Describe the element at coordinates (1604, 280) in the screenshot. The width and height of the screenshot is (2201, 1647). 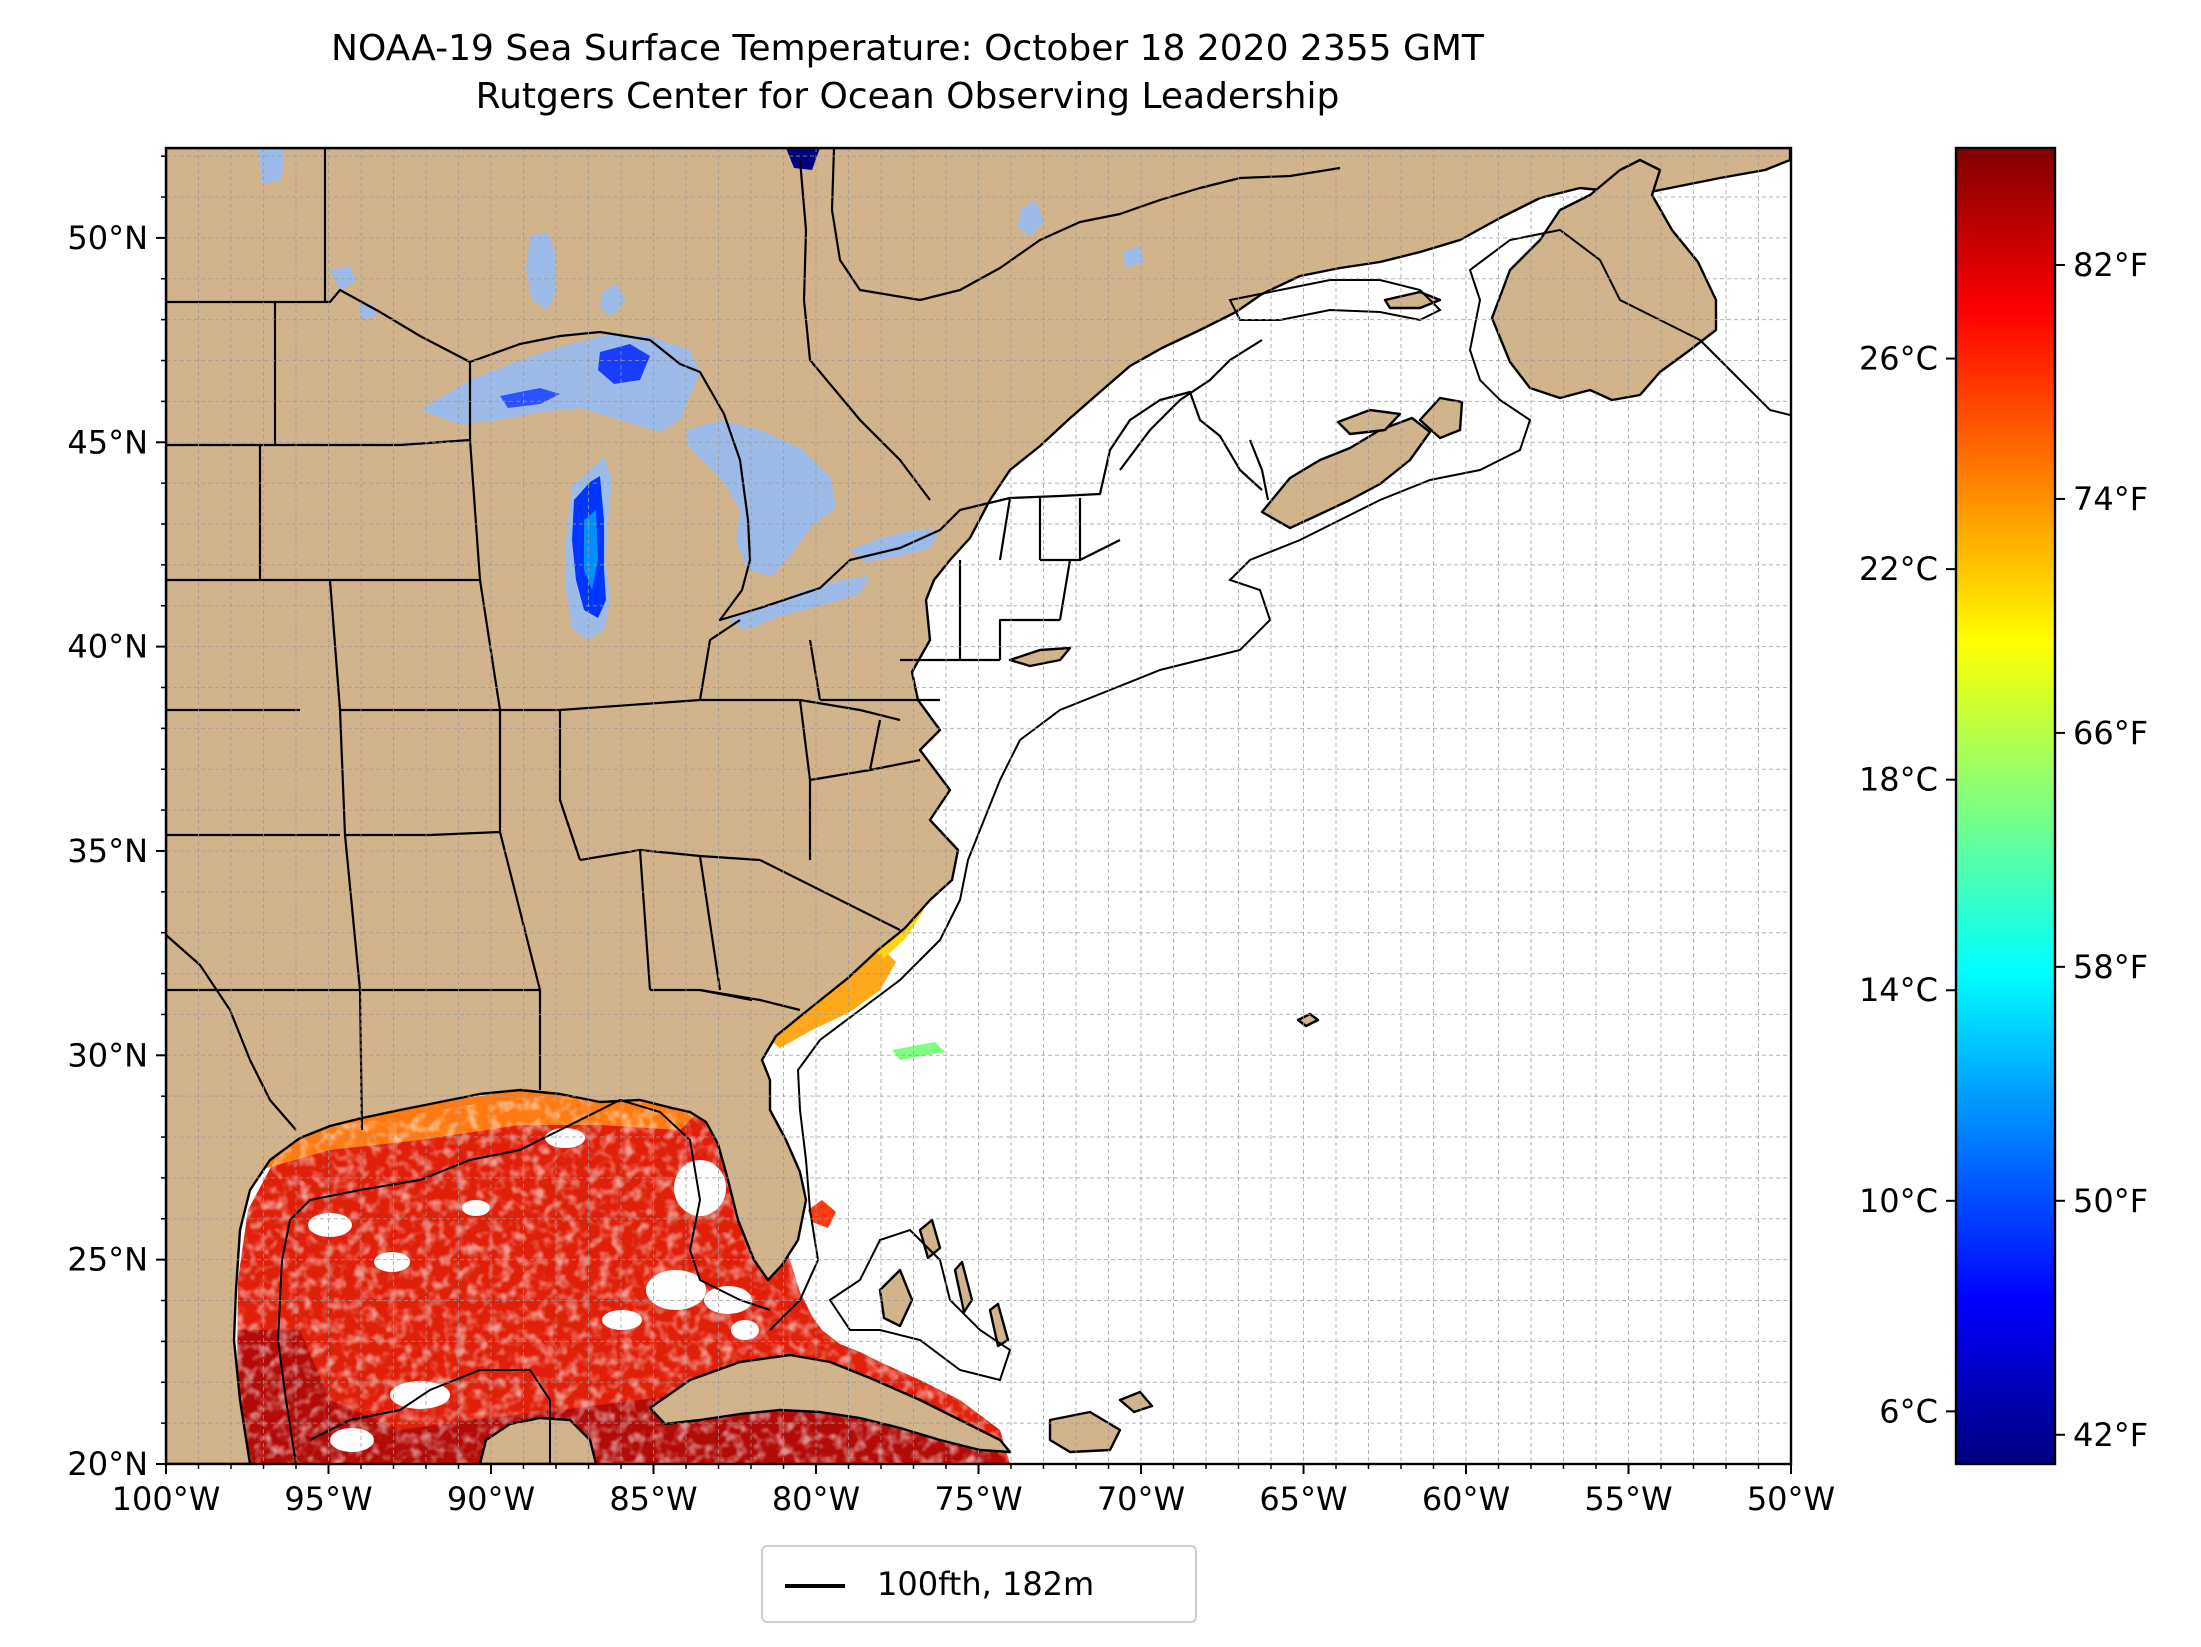
I see `newfoundland` at that location.